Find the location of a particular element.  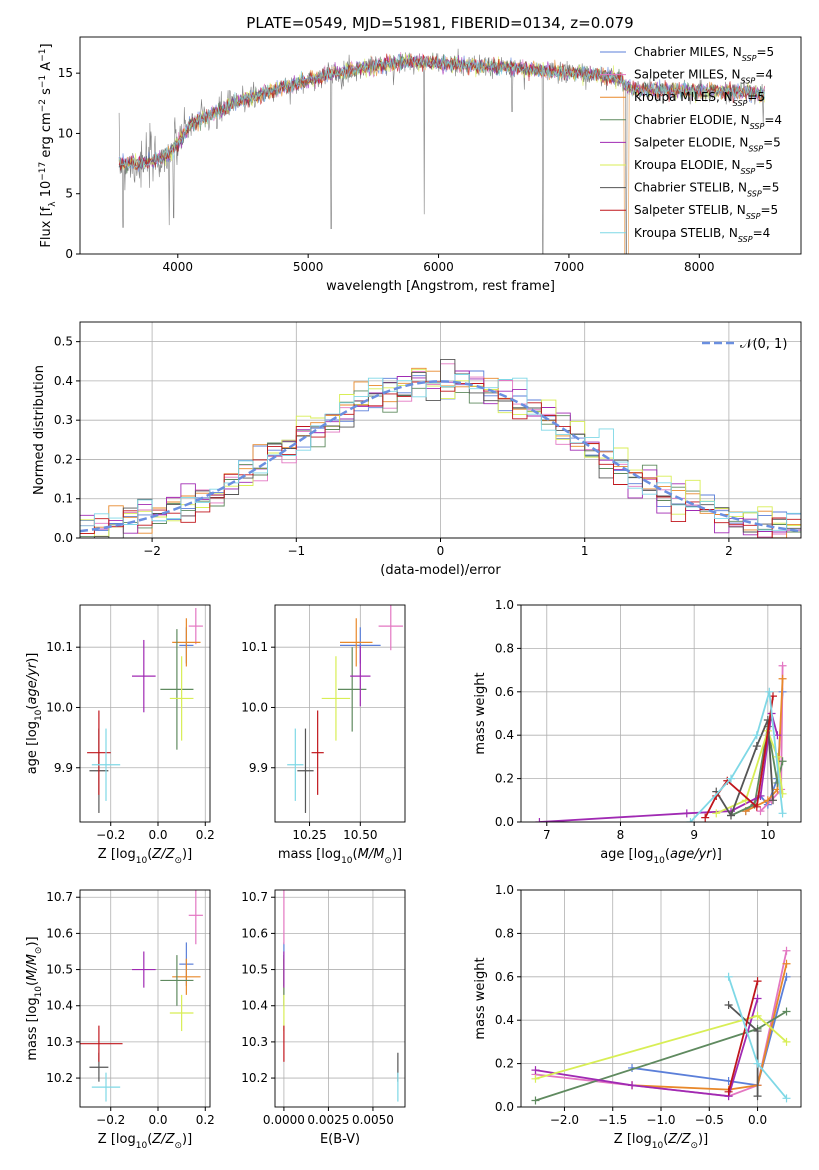

y-tick-label: 10.7 is located at coordinates (59, 897).